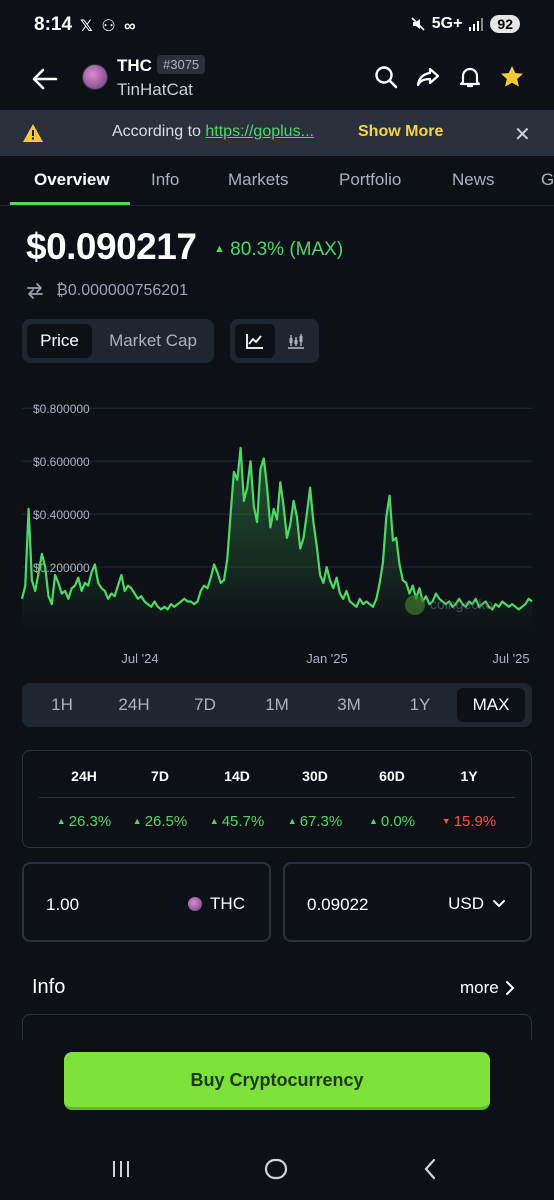 The width and height of the screenshot is (554, 1200). What do you see at coordinates (510, 988) in the screenshot?
I see `chevron-right-icon` at bounding box center [510, 988].